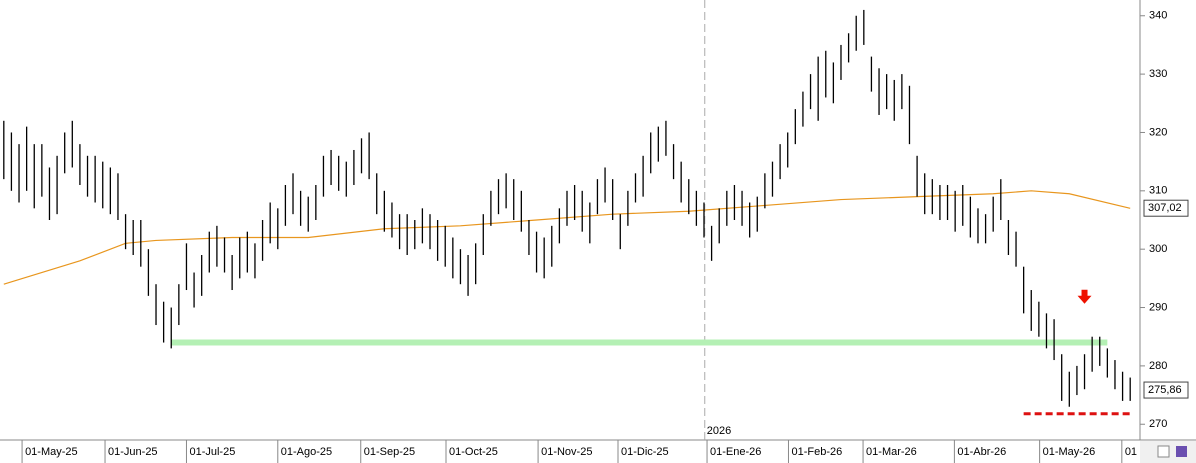 This screenshot has width=1196, height=463. Describe the element at coordinates (1158, 249) in the screenshot. I see `y-tick-label: 300` at that location.